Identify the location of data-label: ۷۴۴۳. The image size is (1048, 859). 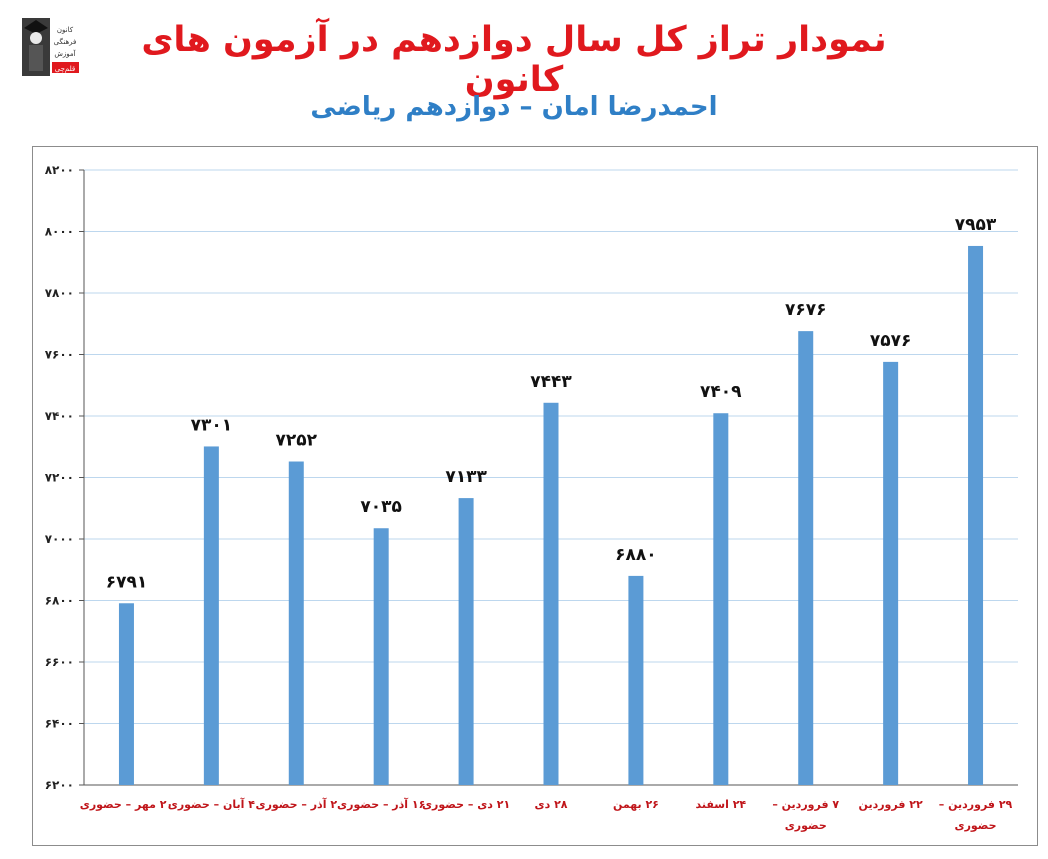
(551, 382).